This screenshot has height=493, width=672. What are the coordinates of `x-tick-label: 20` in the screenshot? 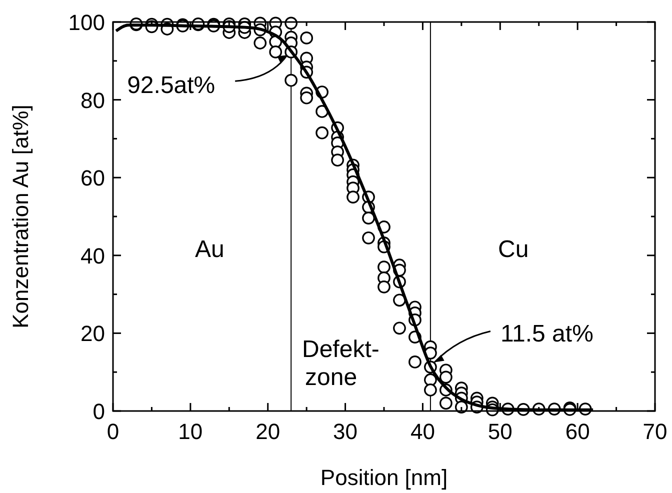 It's located at (268, 431).